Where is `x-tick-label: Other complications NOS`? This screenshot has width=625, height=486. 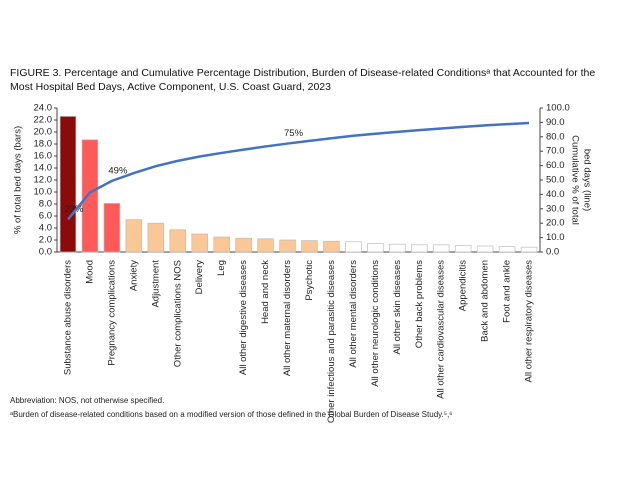 x-tick-label: Other complications NOS is located at coordinates (177, 313).